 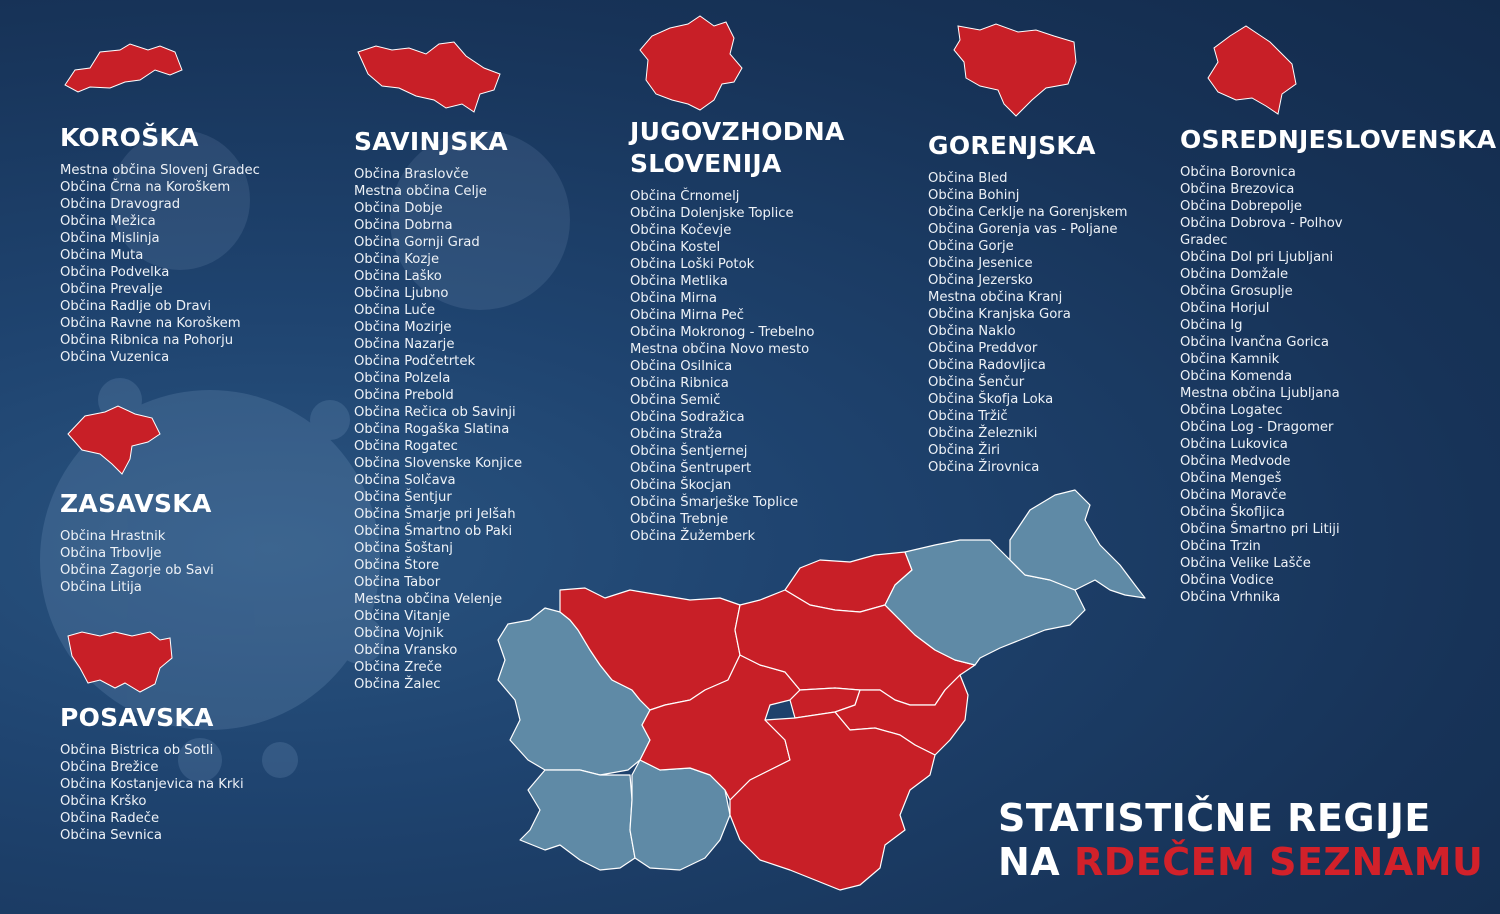 What do you see at coordinates (1252, 70) in the screenshot?
I see `osrednjeslovenska-shape-icon` at bounding box center [1252, 70].